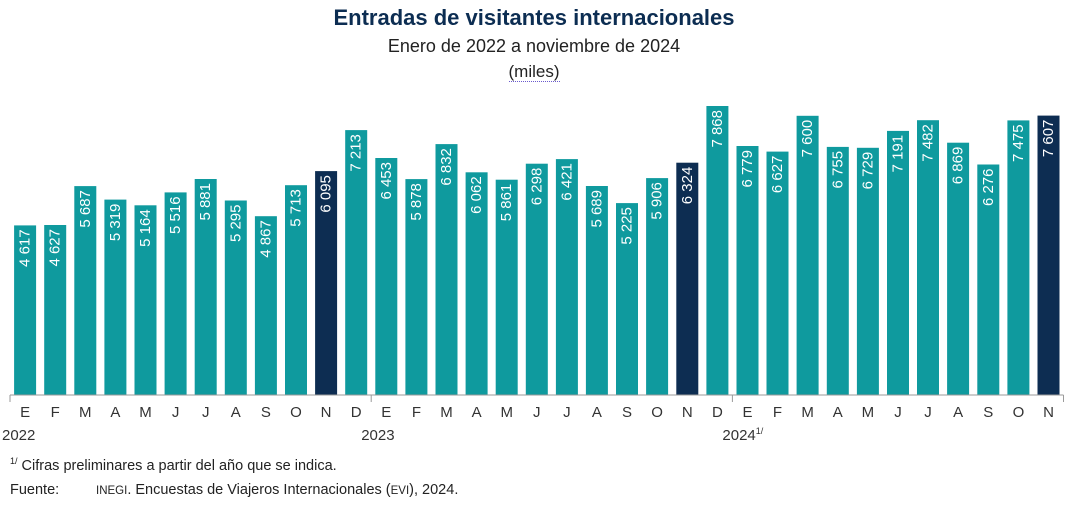 The height and width of the screenshot is (510, 1068). What do you see at coordinates (898, 154) in the screenshot?
I see `bar-value-label: 7 191` at bounding box center [898, 154].